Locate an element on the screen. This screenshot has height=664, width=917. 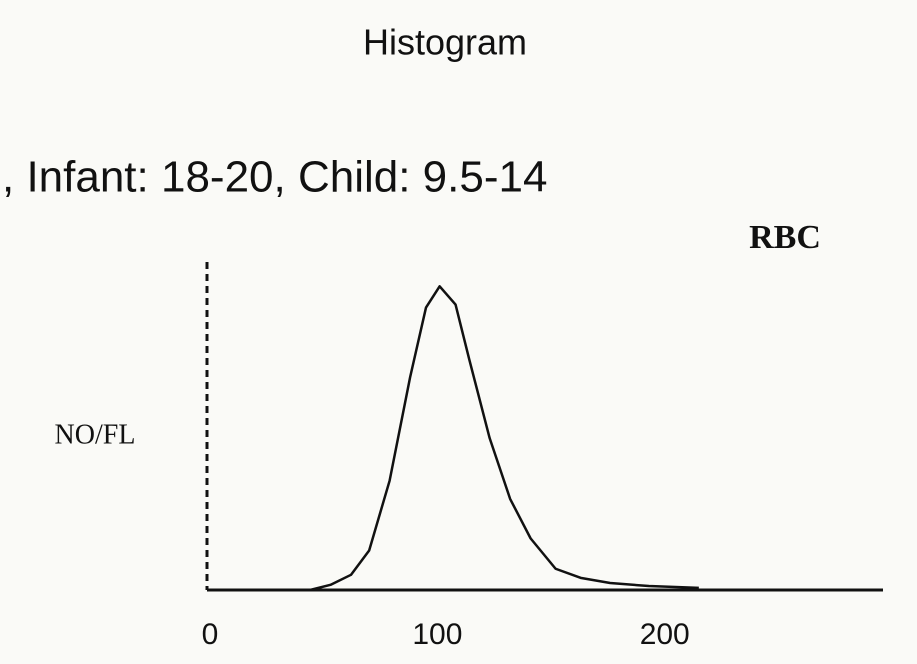
x-tick-label: 100 is located at coordinates (437, 634).